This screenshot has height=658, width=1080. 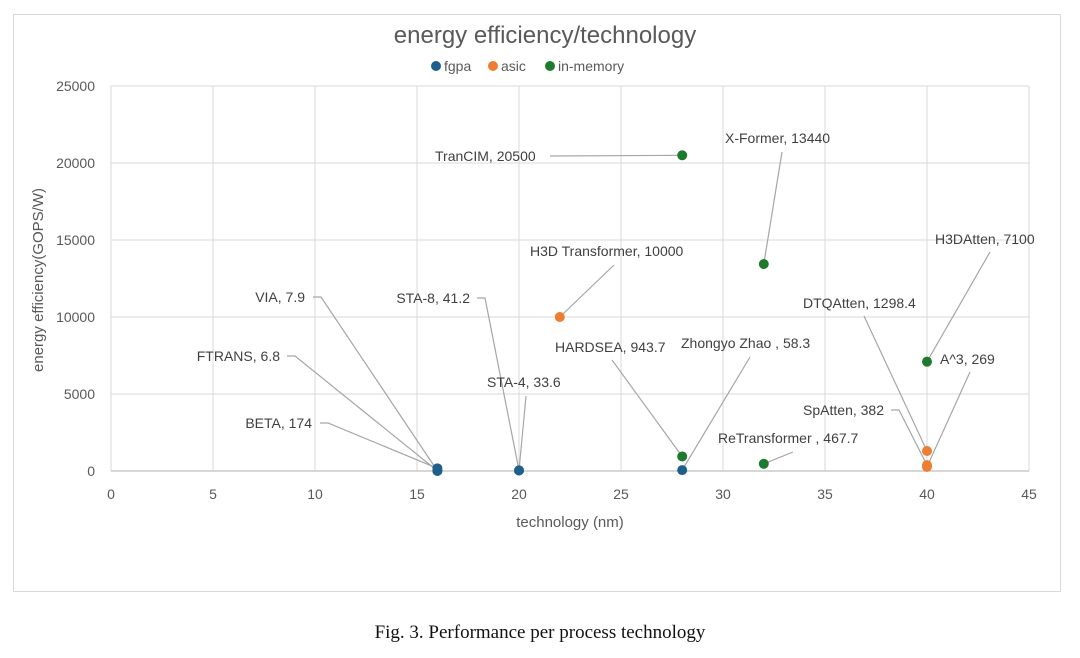 What do you see at coordinates (745, 343) in the screenshot?
I see `data-label: Zhongyo Zhao , 58.3` at bounding box center [745, 343].